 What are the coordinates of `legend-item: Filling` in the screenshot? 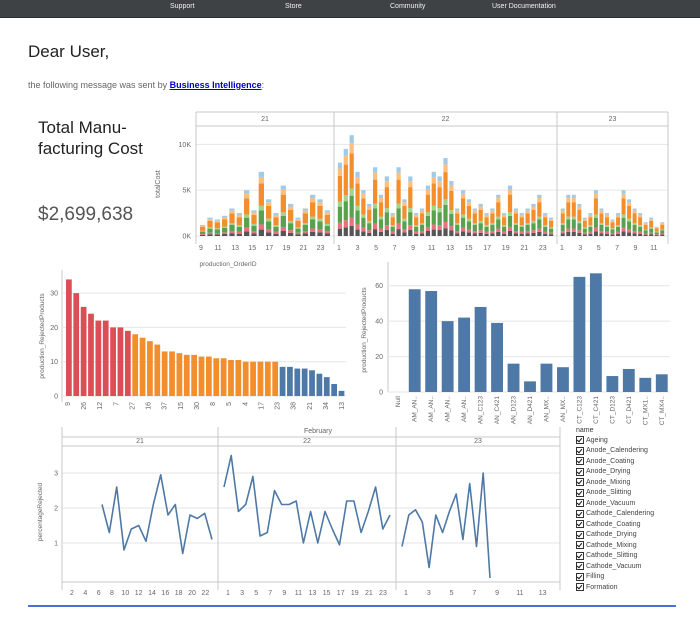 It's located at (621, 577).